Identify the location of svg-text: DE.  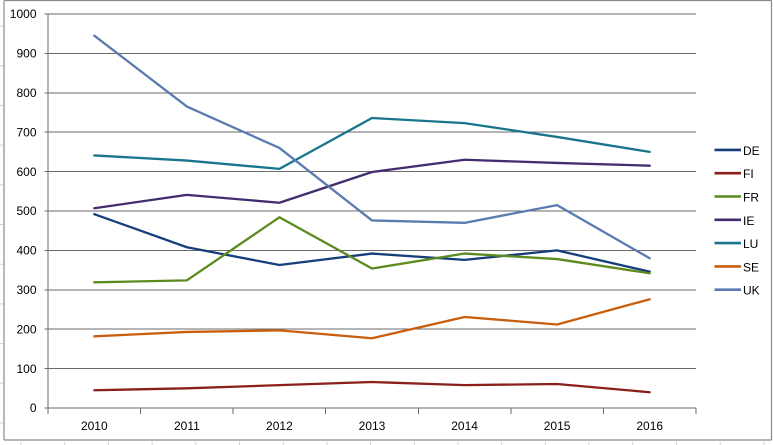
(751, 151).